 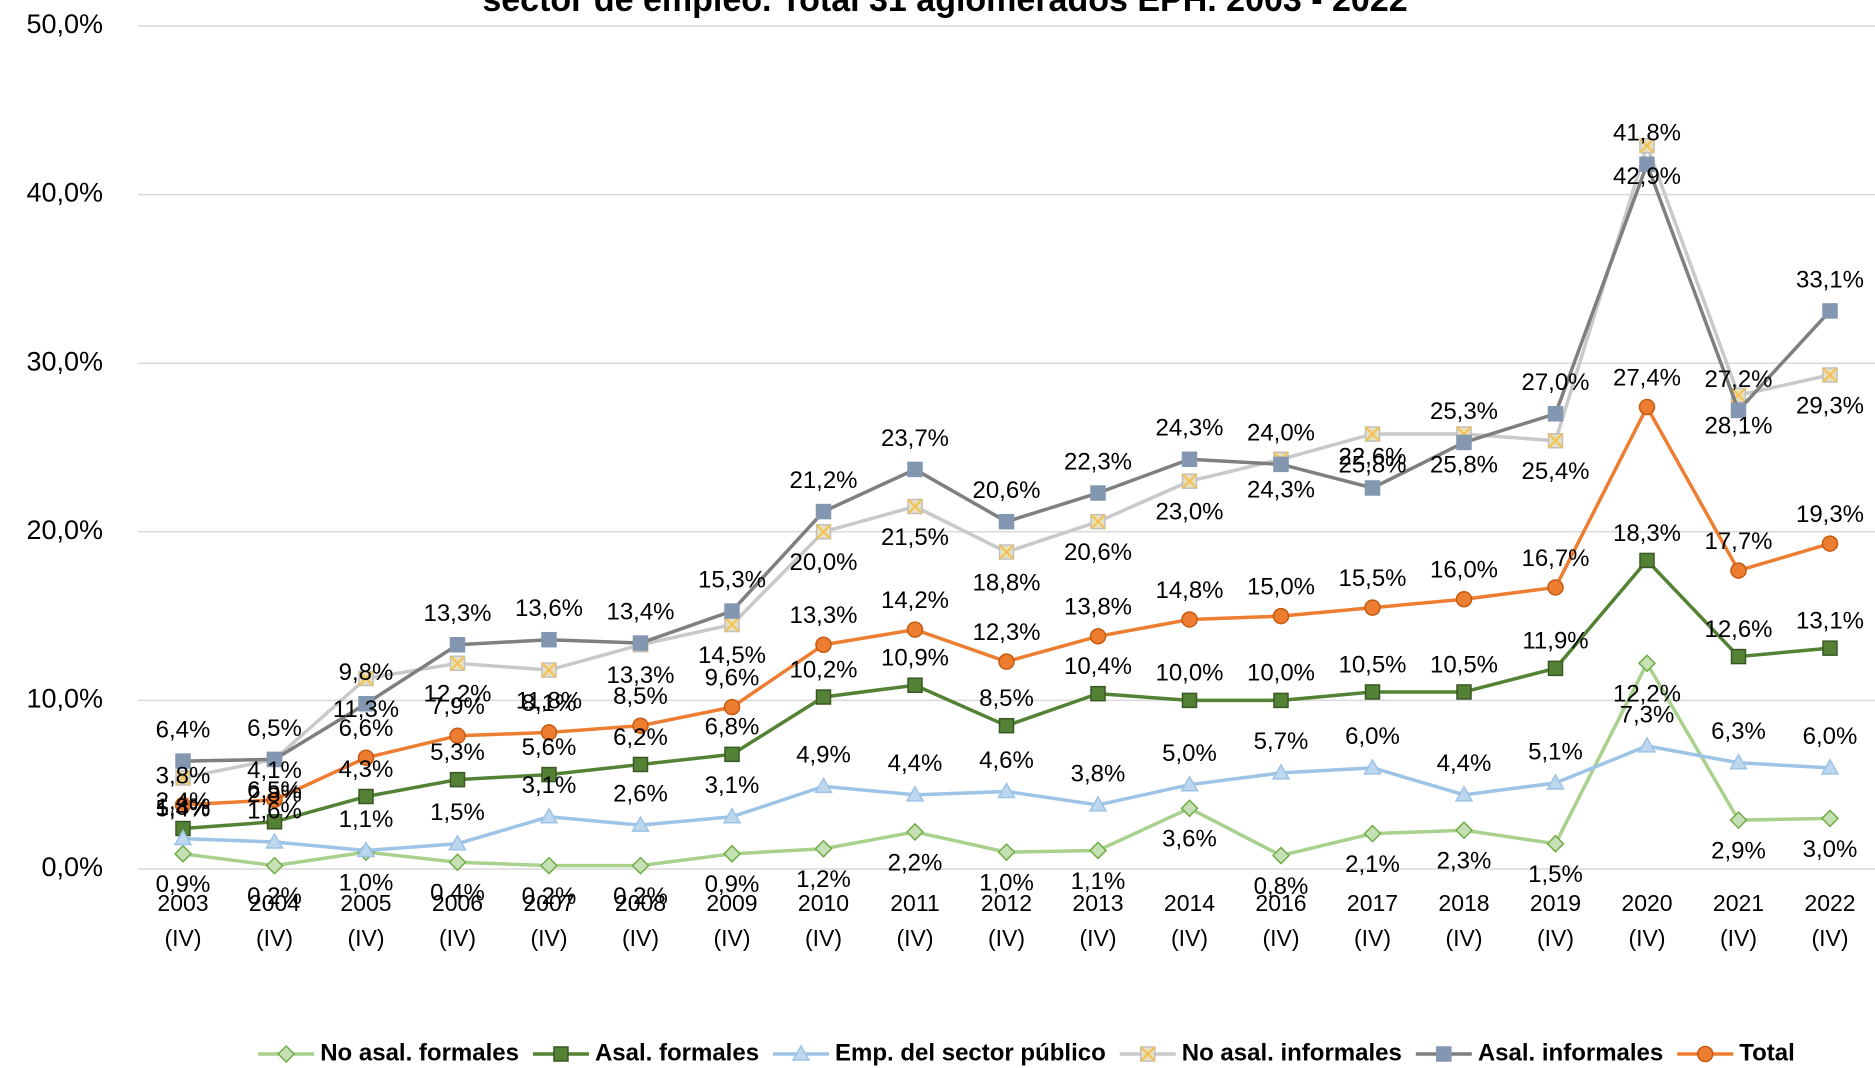 I want to click on data-label: 10,0%, so click(x=1281, y=673).